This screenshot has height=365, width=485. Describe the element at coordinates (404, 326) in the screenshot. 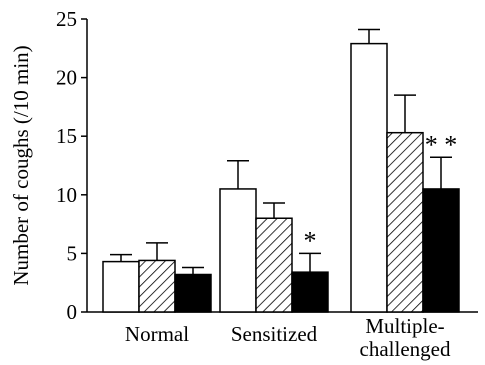

I see `category-label: Multiple-` at that location.